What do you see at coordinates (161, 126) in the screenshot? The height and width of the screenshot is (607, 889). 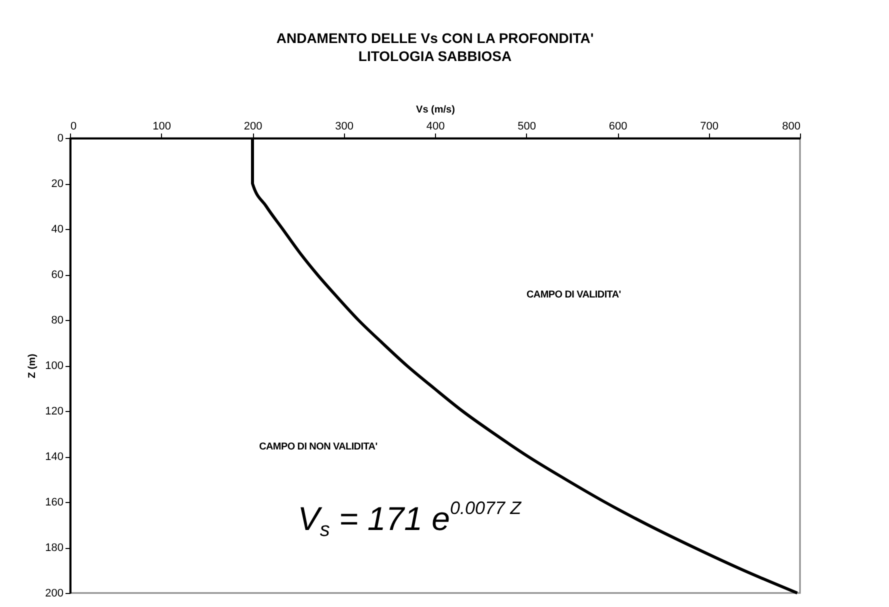 I see `x-tick-label: 100` at bounding box center [161, 126].